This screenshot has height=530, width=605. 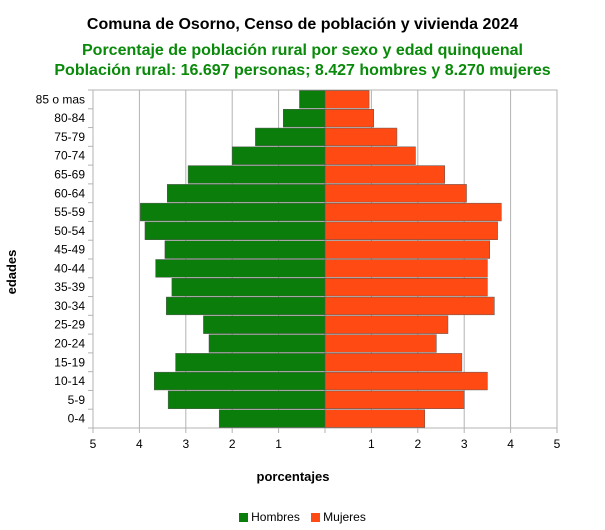 I want to click on x-axis-label: porcentajes, so click(x=293, y=476).